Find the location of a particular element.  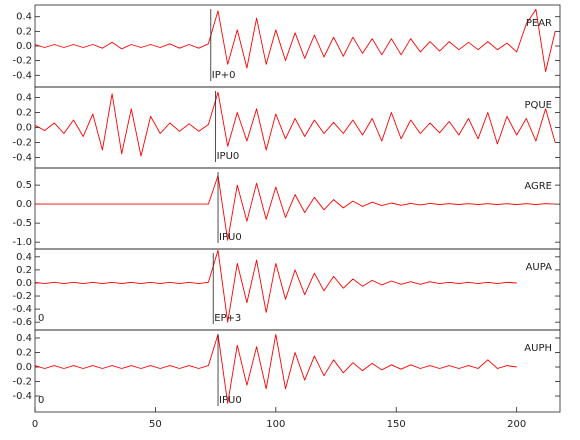

y-tick-label: -1.0 is located at coordinates (22, 242).